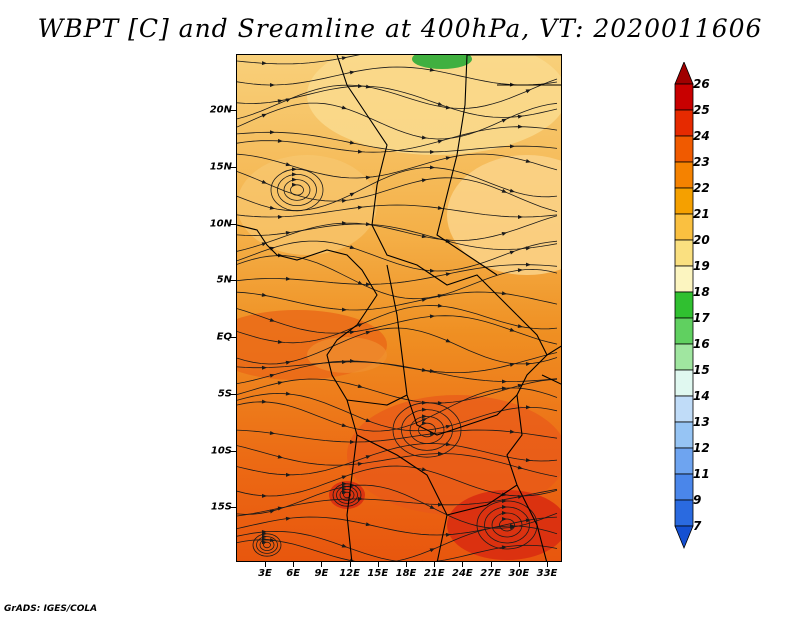  What do you see at coordinates (220, 223) in the screenshot?
I see `lat-tick-label: 10N` at bounding box center [220, 223].